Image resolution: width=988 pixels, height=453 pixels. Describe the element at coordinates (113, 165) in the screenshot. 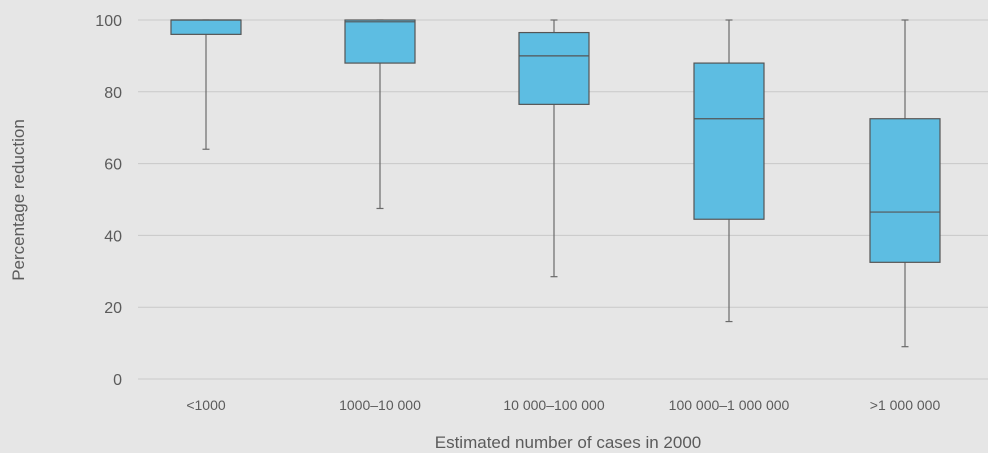

I see `y-tick-label: 60` at that location.